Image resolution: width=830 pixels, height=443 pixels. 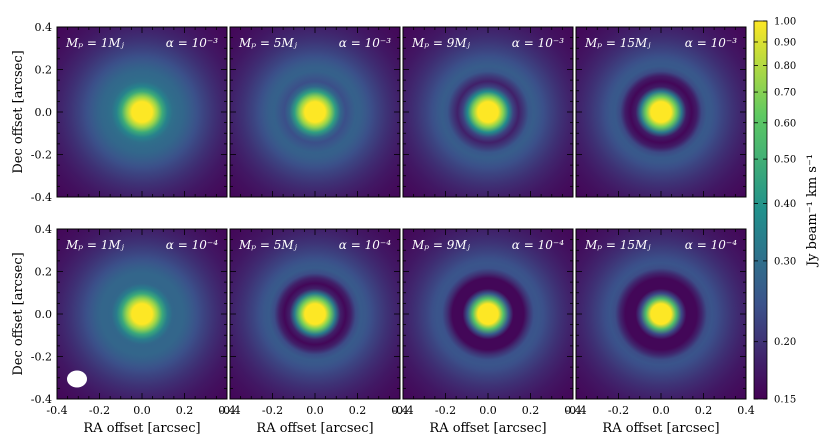 What do you see at coordinates (785, 342) in the screenshot?
I see `colorbar-tick-label: 0.20` at bounding box center [785, 342].